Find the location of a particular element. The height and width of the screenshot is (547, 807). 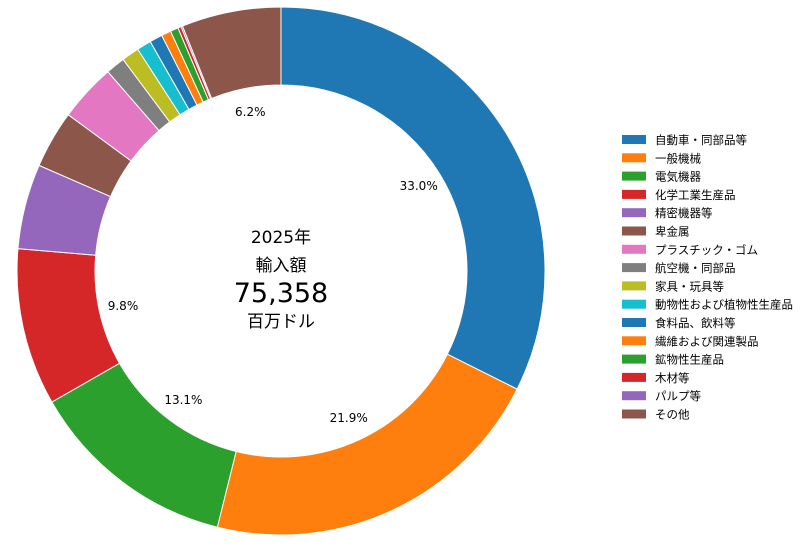

legend-label: 化学工業生産品 is located at coordinates (695, 195).